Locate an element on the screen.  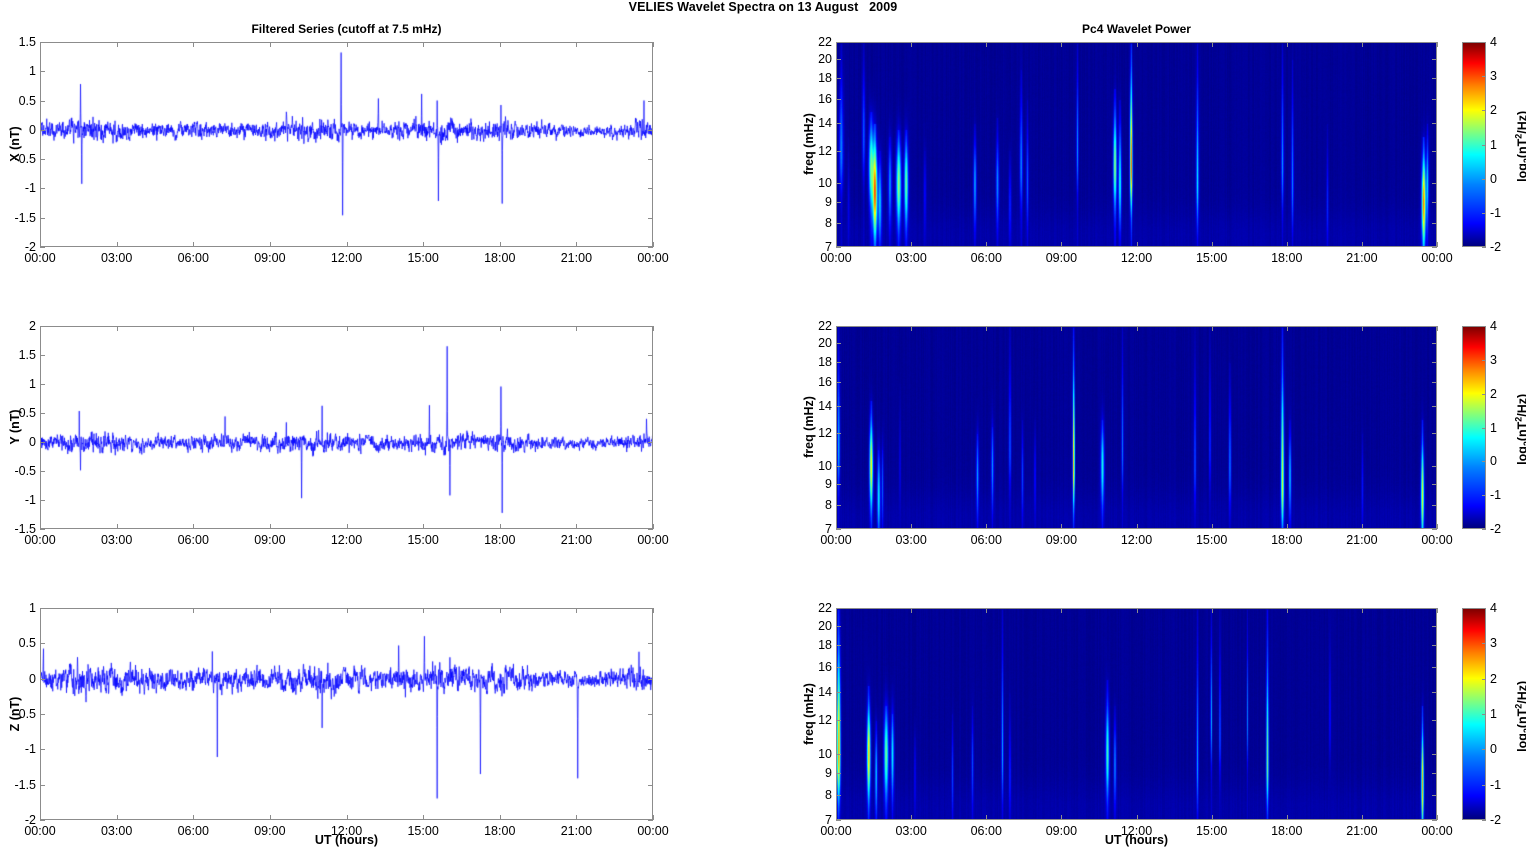
ytick-label: 14 is located at coordinates (825, 122).